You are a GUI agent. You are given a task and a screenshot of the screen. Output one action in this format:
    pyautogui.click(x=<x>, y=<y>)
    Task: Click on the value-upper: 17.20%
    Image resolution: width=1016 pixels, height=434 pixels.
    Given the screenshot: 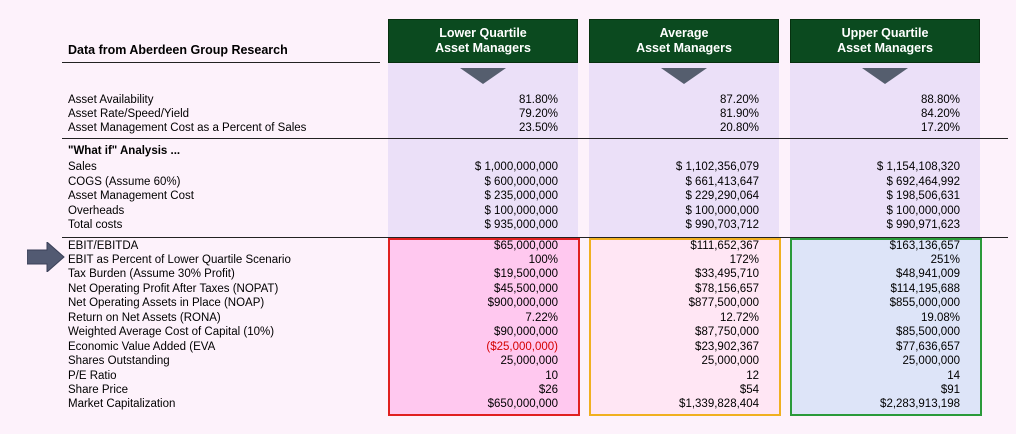 What is the action you would take?
    pyautogui.click(x=940, y=128)
    